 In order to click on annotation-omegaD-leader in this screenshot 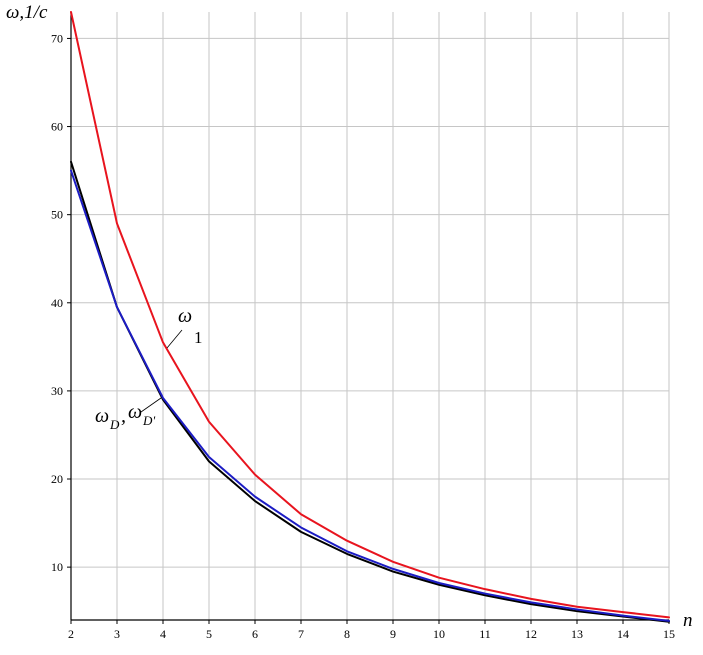, I will do `click(151, 405)`.